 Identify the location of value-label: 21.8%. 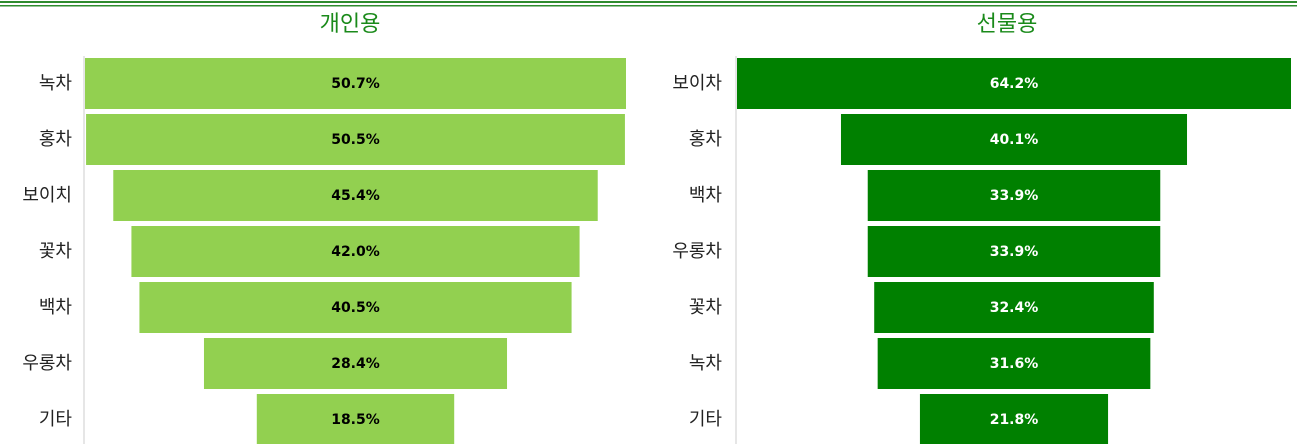
(1014, 420).